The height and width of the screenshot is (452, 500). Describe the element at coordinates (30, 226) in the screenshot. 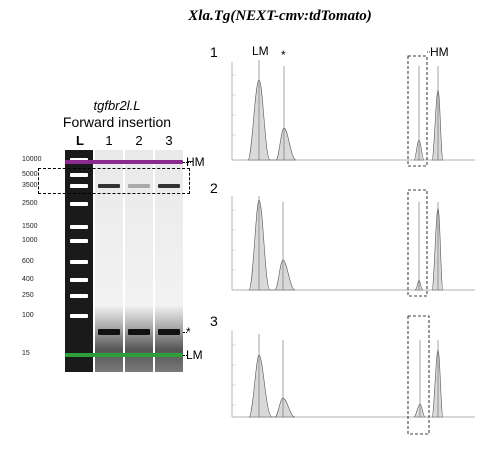

I see `ladder-size-label: 1500` at that location.